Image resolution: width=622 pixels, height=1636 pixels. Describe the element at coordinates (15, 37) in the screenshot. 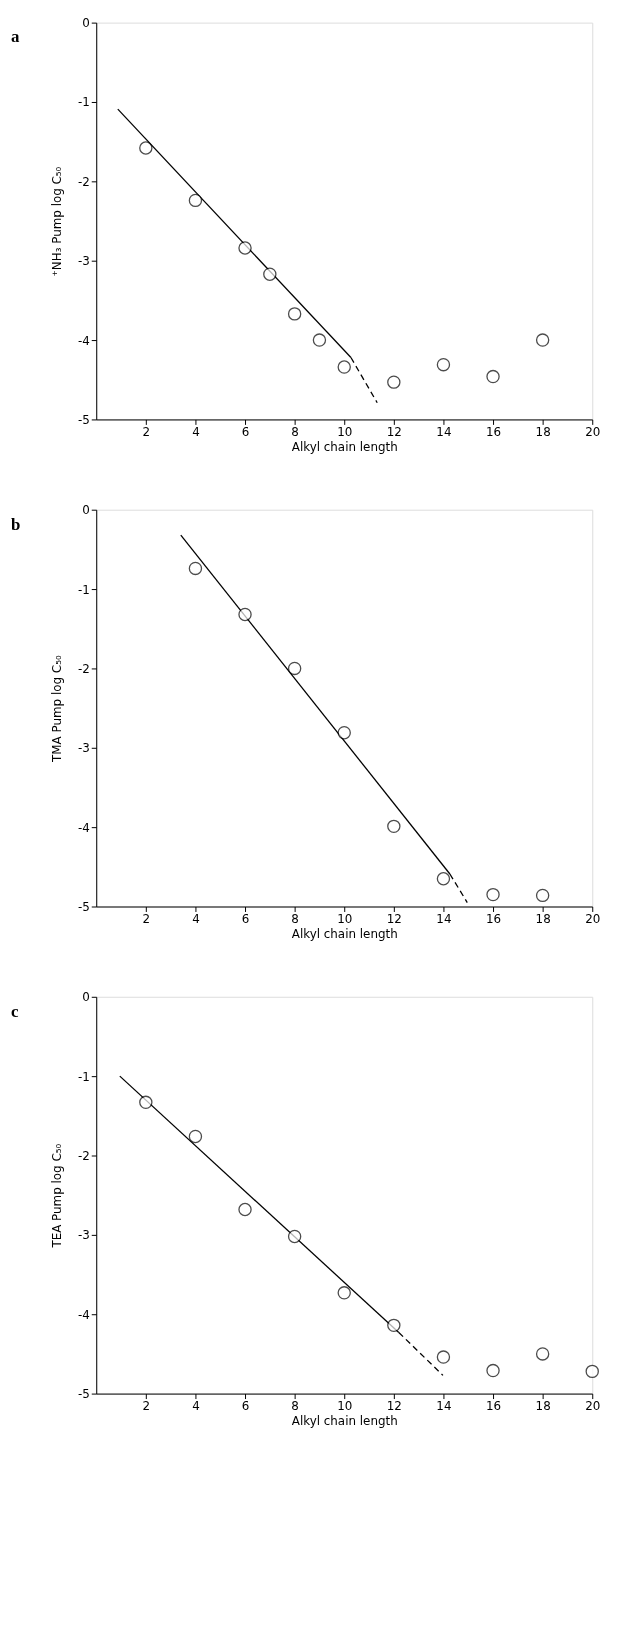

I see `chart-title: a` at that location.